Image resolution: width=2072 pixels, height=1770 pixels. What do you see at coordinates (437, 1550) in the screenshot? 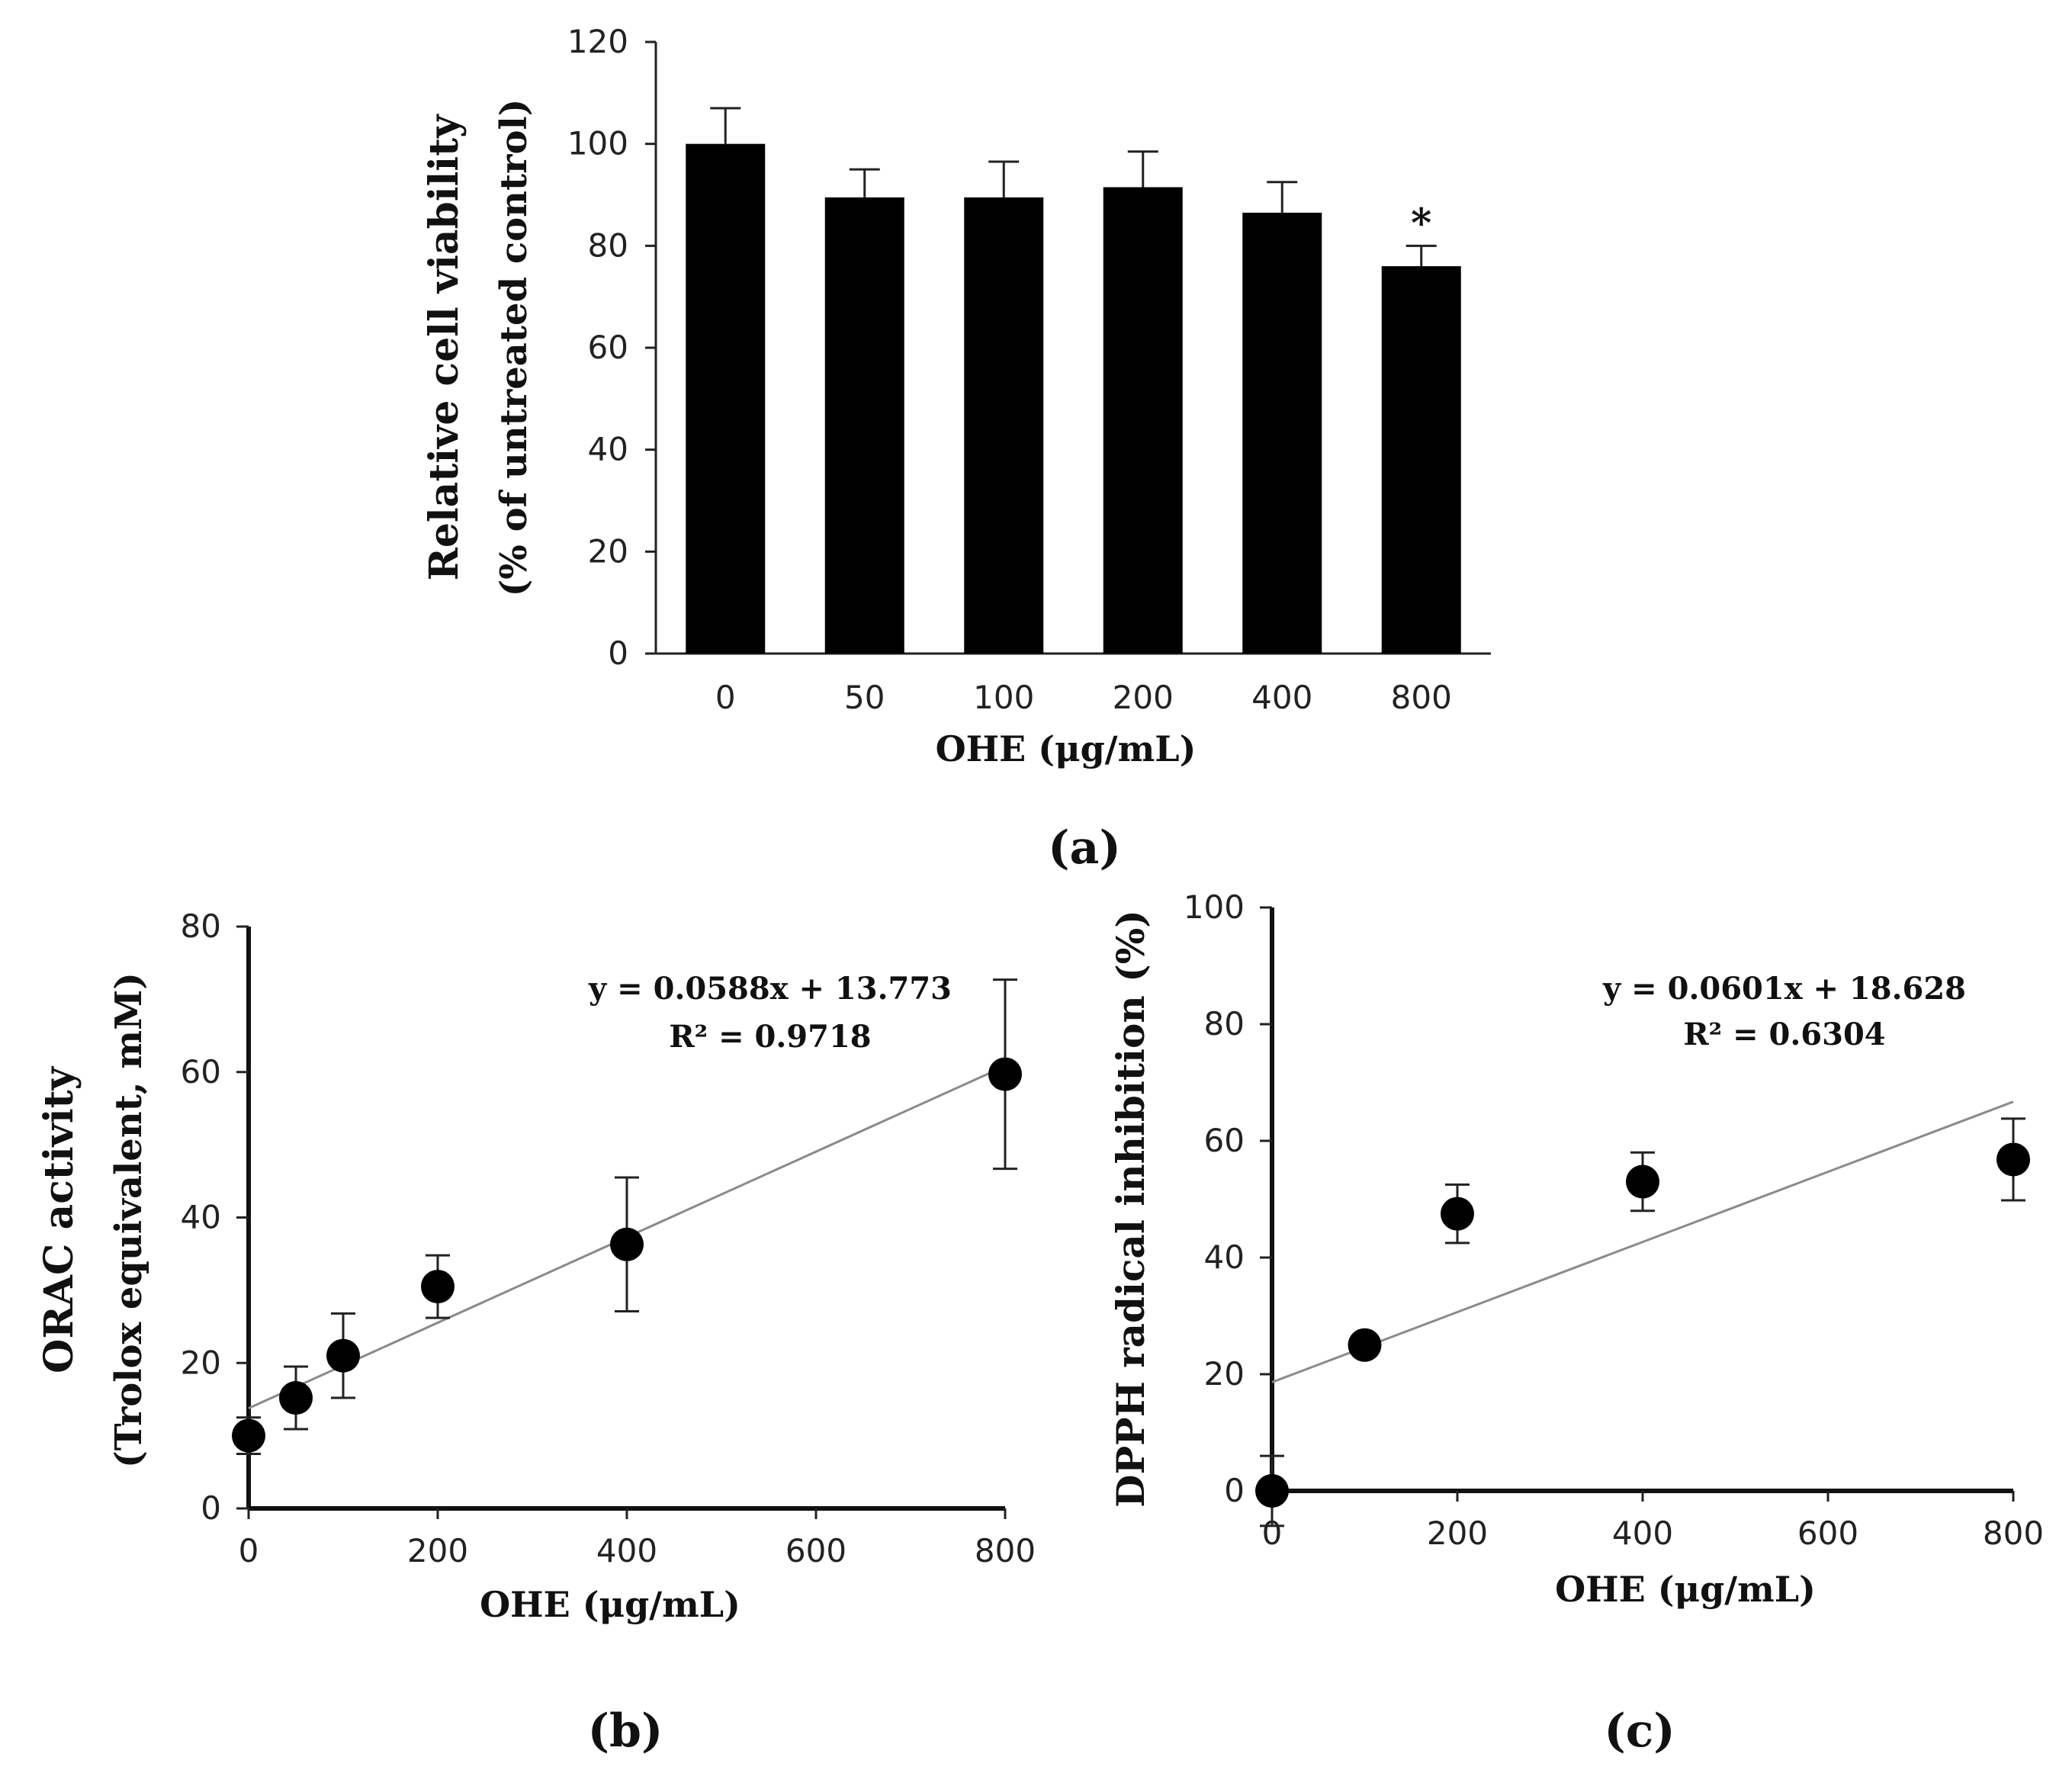
I see `b-x-tick-label: 200` at bounding box center [437, 1550].